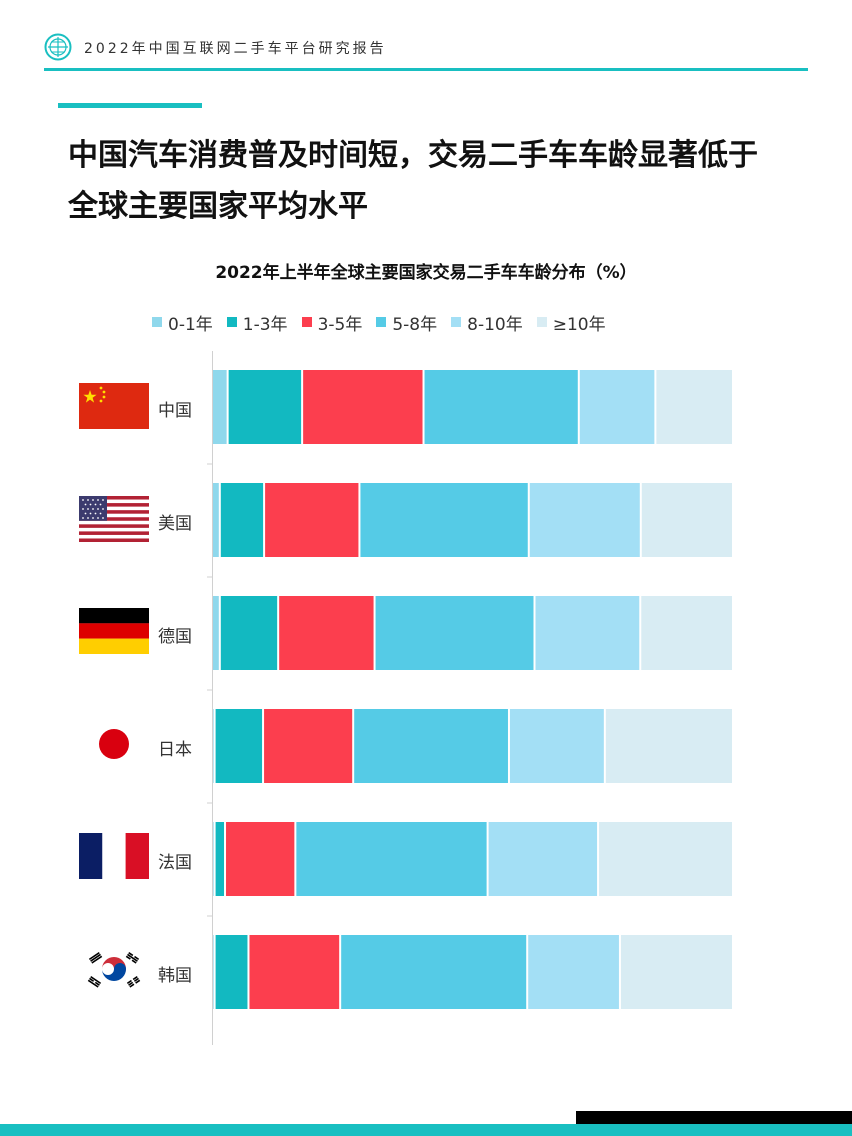  Describe the element at coordinates (114, 631) in the screenshot. I see `germany-flag-icon` at that location.